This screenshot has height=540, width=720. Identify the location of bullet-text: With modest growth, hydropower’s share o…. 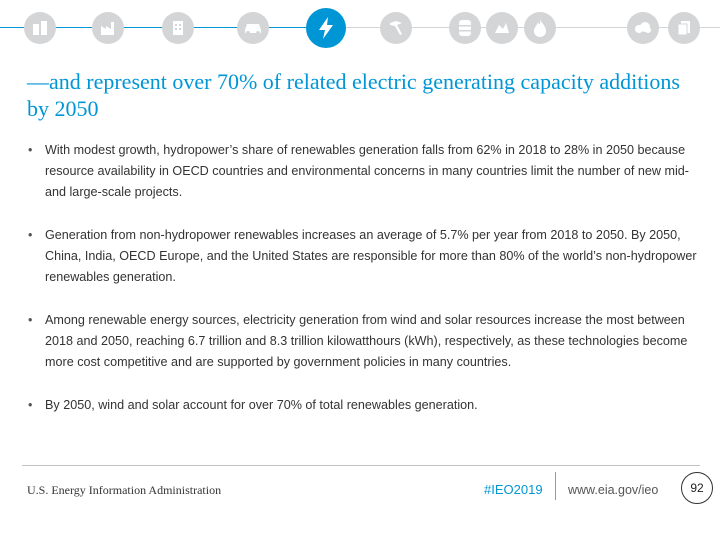
(367, 171).